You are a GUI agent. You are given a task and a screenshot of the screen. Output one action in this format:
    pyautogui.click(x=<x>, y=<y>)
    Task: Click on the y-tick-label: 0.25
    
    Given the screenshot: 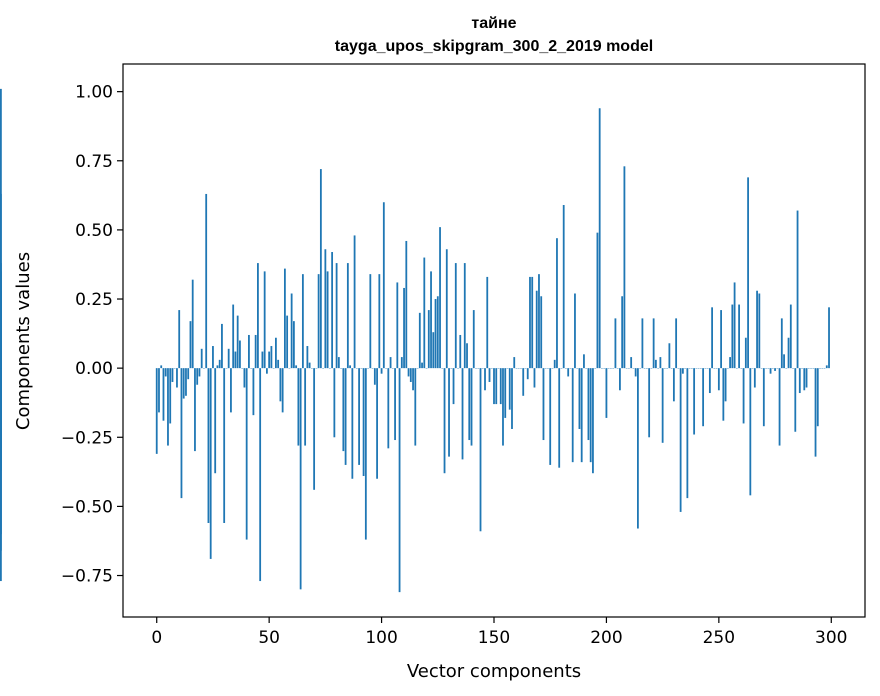 What is the action you would take?
    pyautogui.click(x=94, y=300)
    